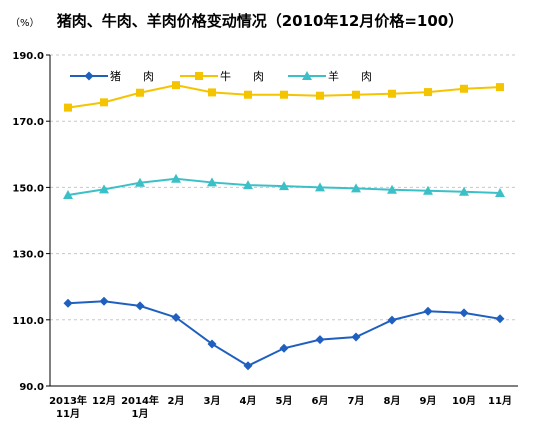 This screenshot has height=438, width=535. I want to click on x-tick-label: 7月, so click(356, 401).